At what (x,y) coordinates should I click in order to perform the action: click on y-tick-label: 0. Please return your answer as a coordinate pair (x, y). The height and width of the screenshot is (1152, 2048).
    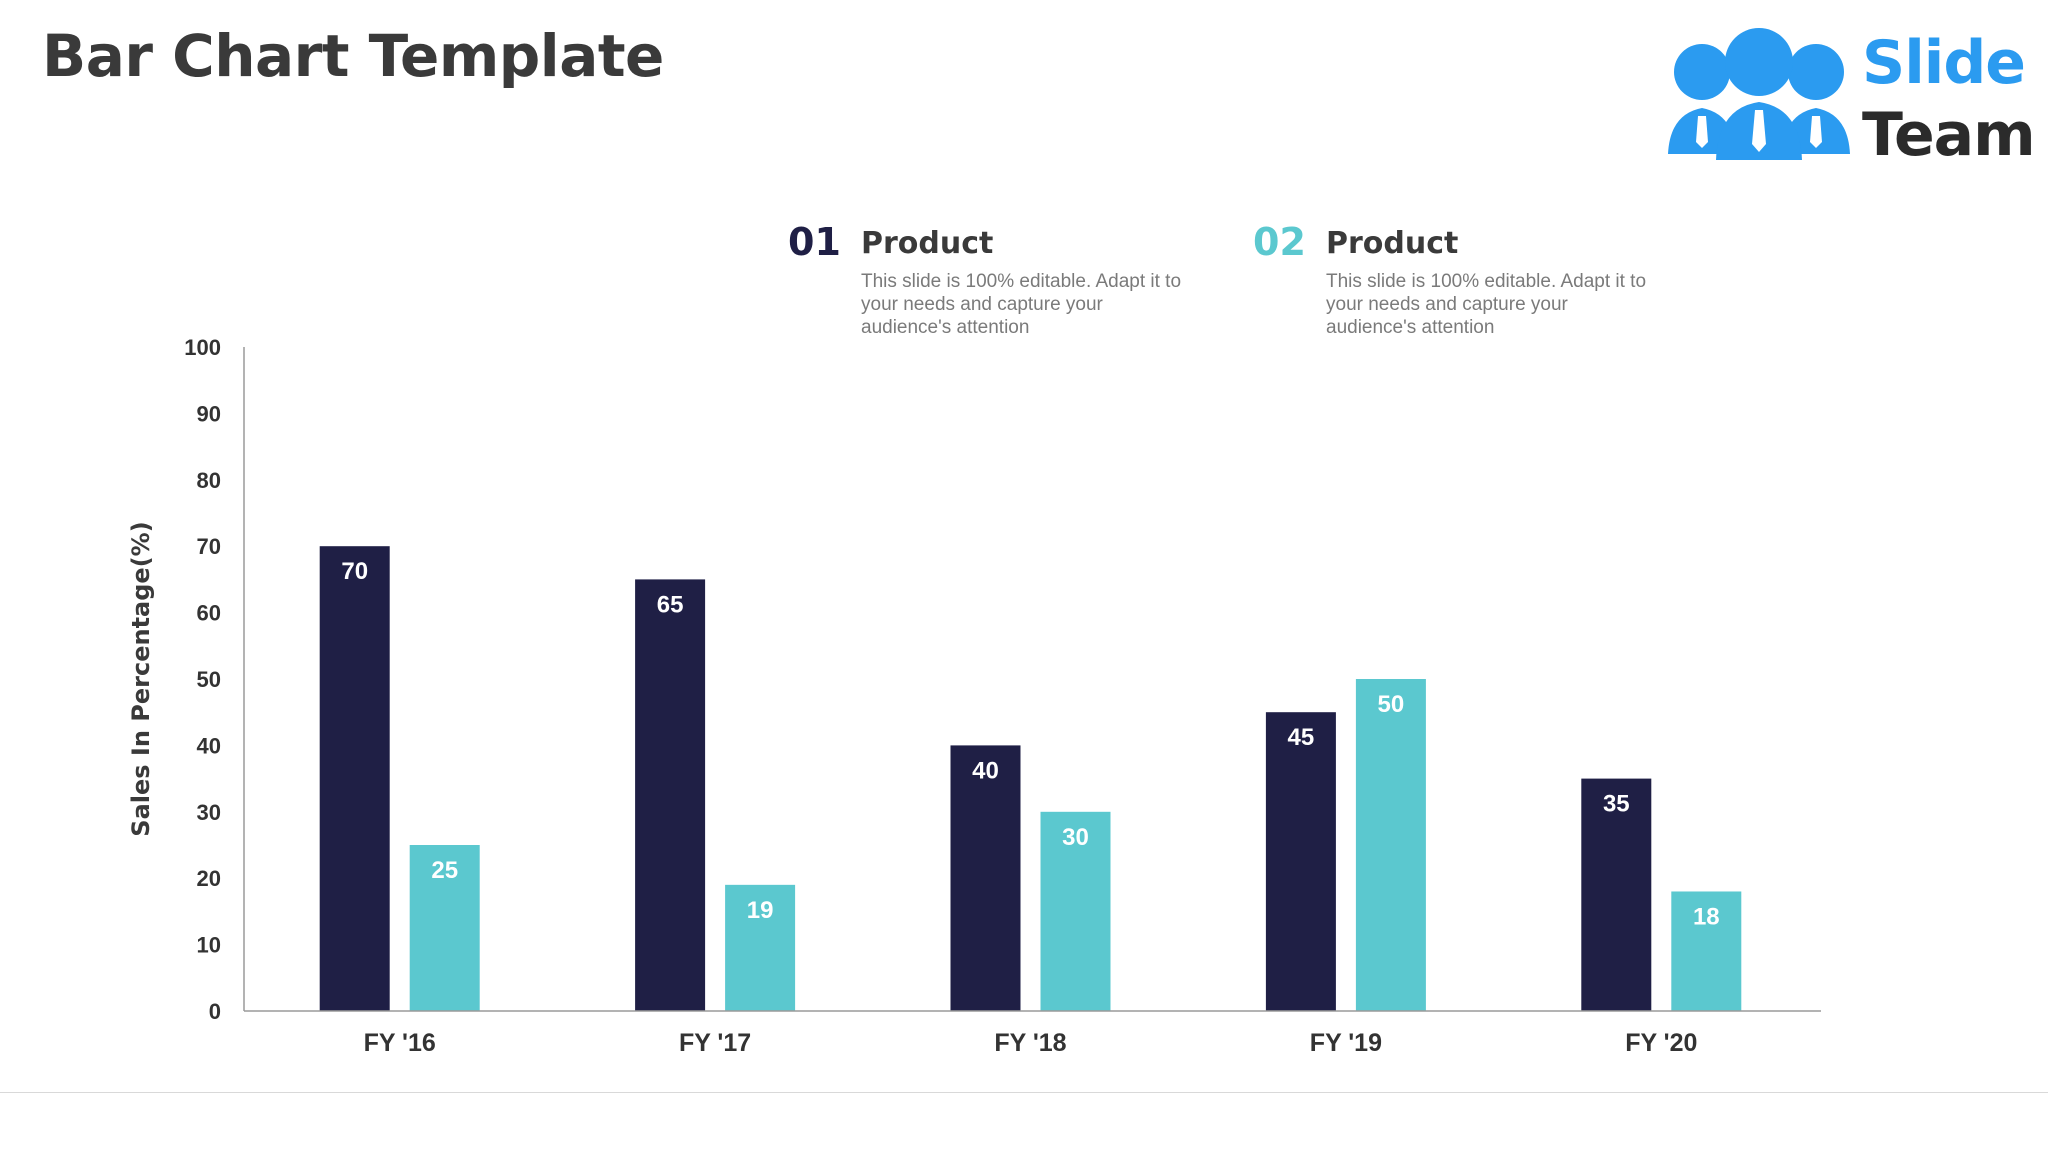
    Looking at the image, I should click on (215, 1011).